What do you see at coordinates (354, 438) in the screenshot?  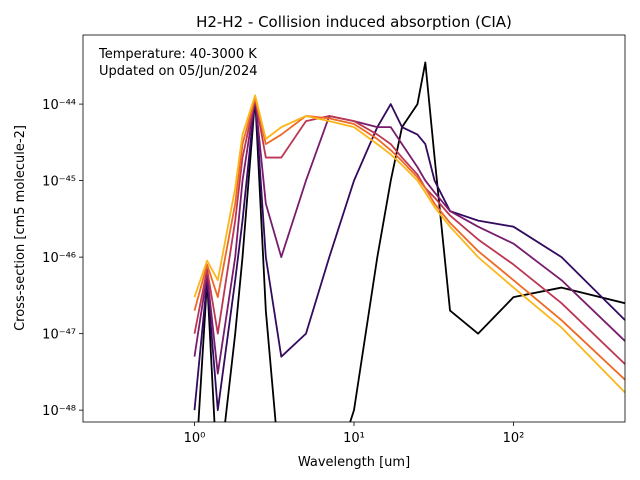 I see `x-tick-label: 10¹` at bounding box center [354, 438].